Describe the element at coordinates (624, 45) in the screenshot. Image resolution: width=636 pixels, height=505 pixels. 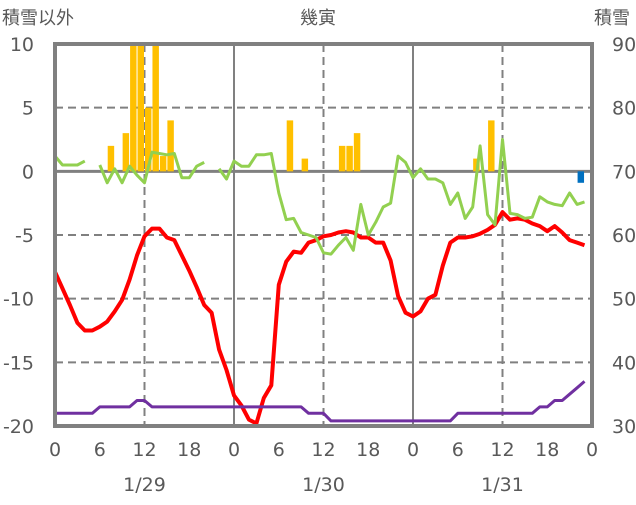
I see `y-tick-right: 90` at that location.